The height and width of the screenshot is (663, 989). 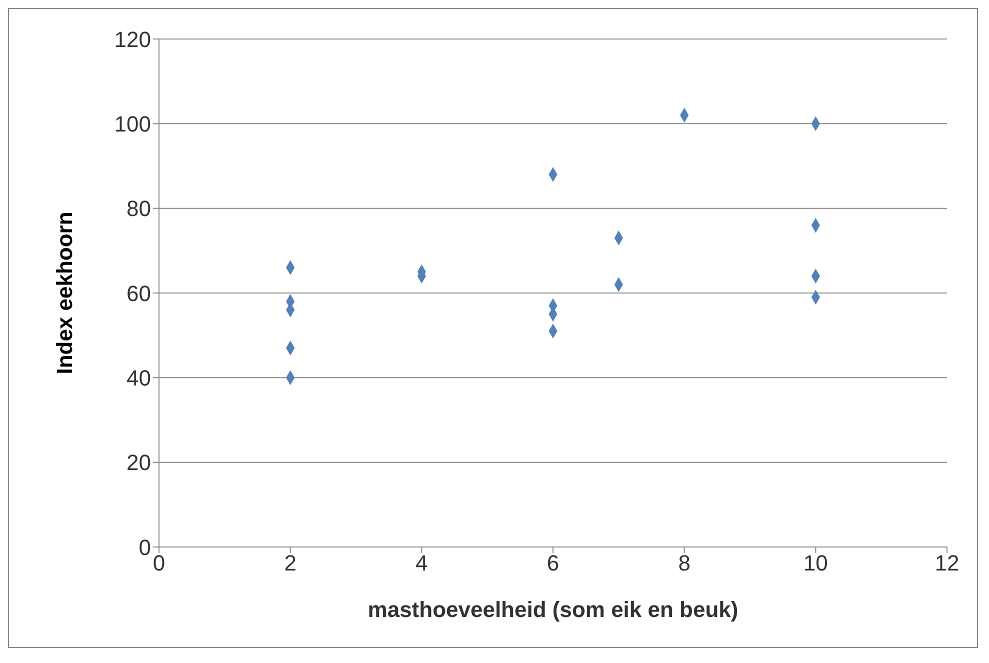 What do you see at coordinates (684, 563) in the screenshot?
I see `x-tick-label: 8` at bounding box center [684, 563].